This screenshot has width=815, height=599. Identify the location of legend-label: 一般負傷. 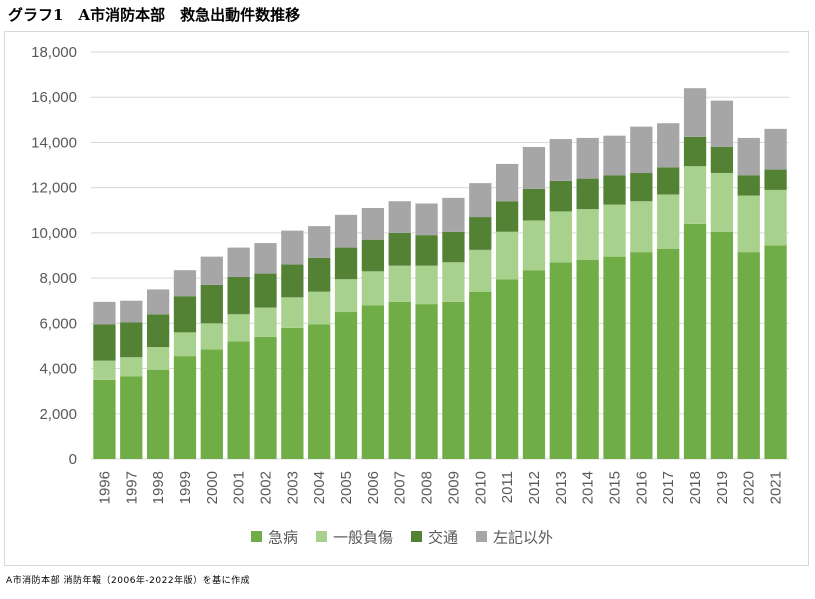
(363, 538).